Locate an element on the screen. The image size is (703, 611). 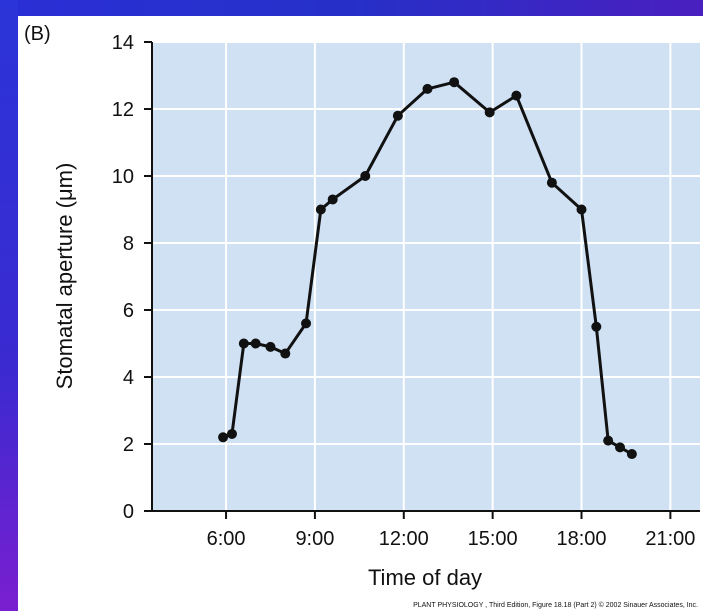
y-axis-ticks: 0 2 4 6 8 10 12 14 is located at coordinates (132, 277).